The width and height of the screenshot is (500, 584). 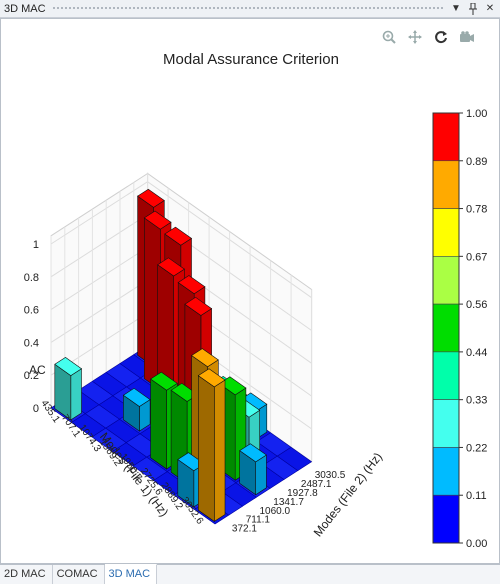 I want to click on tab-2d-mac: 2D MAC, so click(x=26, y=574).